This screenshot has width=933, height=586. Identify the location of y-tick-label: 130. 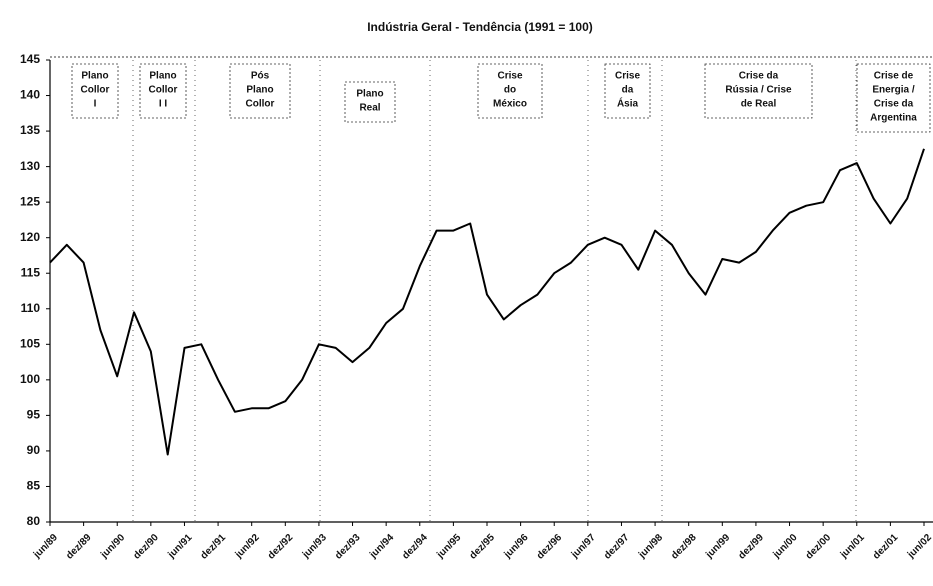
(30, 166).